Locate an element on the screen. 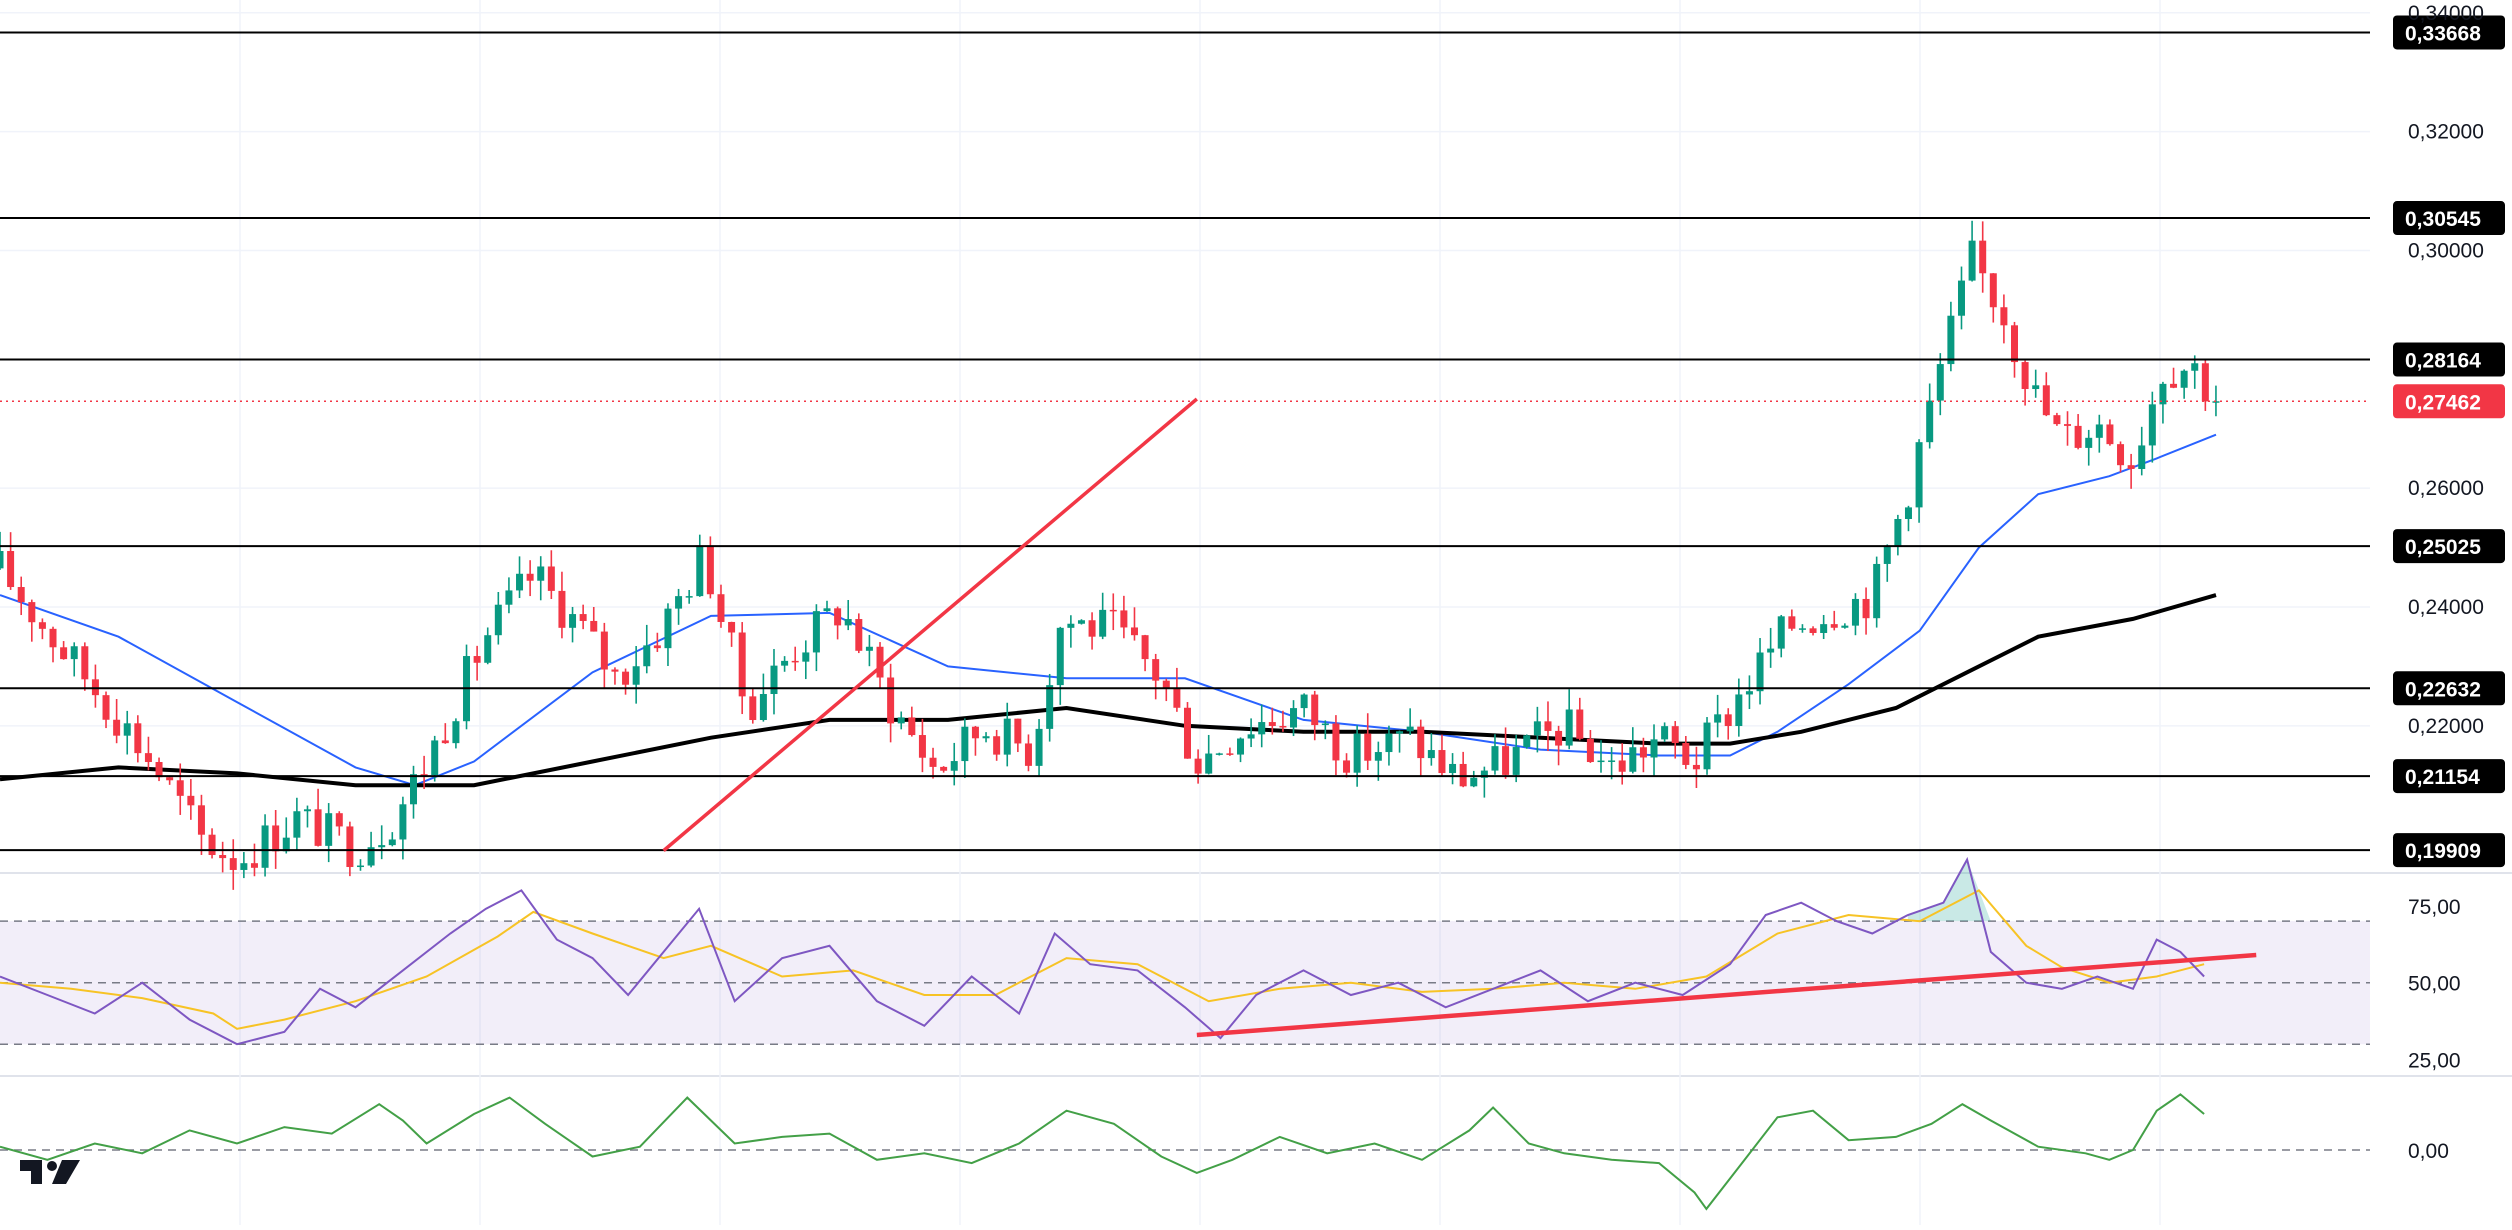 The height and width of the screenshot is (1230, 2512). level-badge-label: 0,22632 is located at coordinates (2443, 689).